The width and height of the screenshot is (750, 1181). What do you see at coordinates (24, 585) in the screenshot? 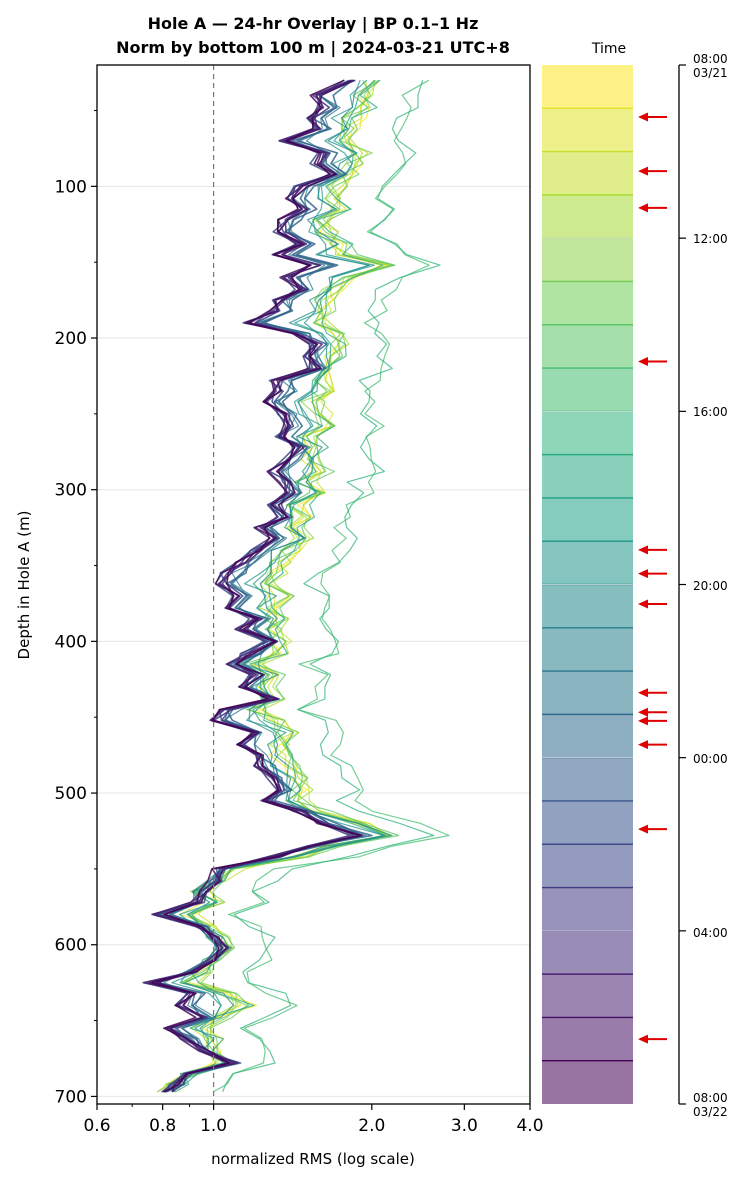
I see `y-axis-label: Depth in Hole A (m)` at bounding box center [24, 585].